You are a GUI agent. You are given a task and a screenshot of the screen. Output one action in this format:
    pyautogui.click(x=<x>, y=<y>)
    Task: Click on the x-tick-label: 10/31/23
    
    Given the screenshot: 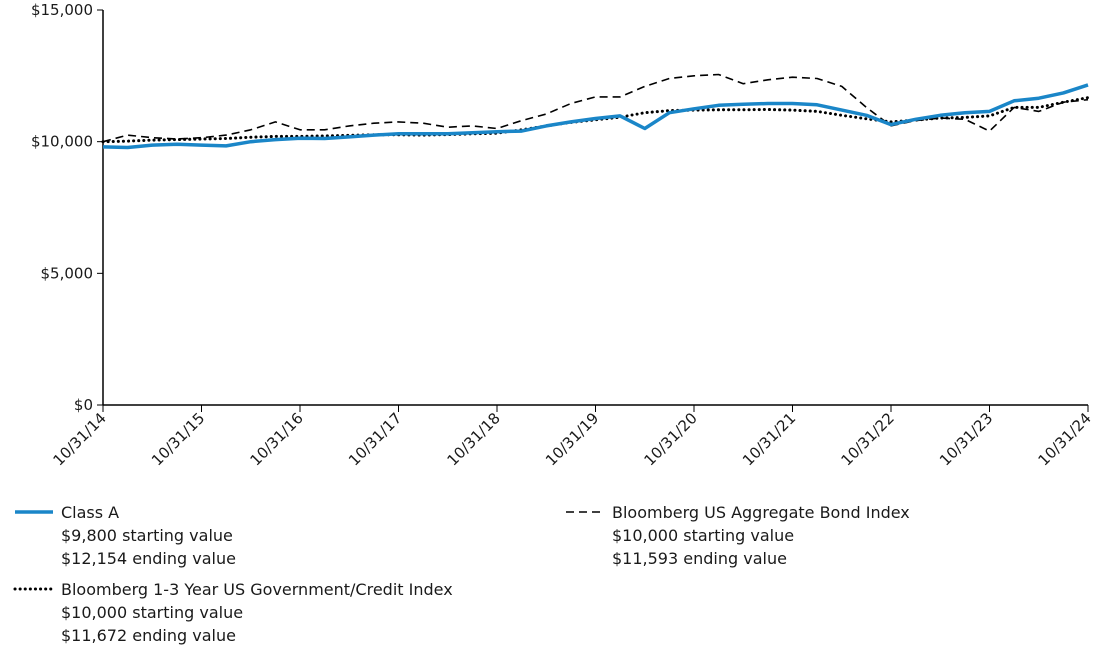 What is the action you would take?
    pyautogui.click(x=966, y=439)
    